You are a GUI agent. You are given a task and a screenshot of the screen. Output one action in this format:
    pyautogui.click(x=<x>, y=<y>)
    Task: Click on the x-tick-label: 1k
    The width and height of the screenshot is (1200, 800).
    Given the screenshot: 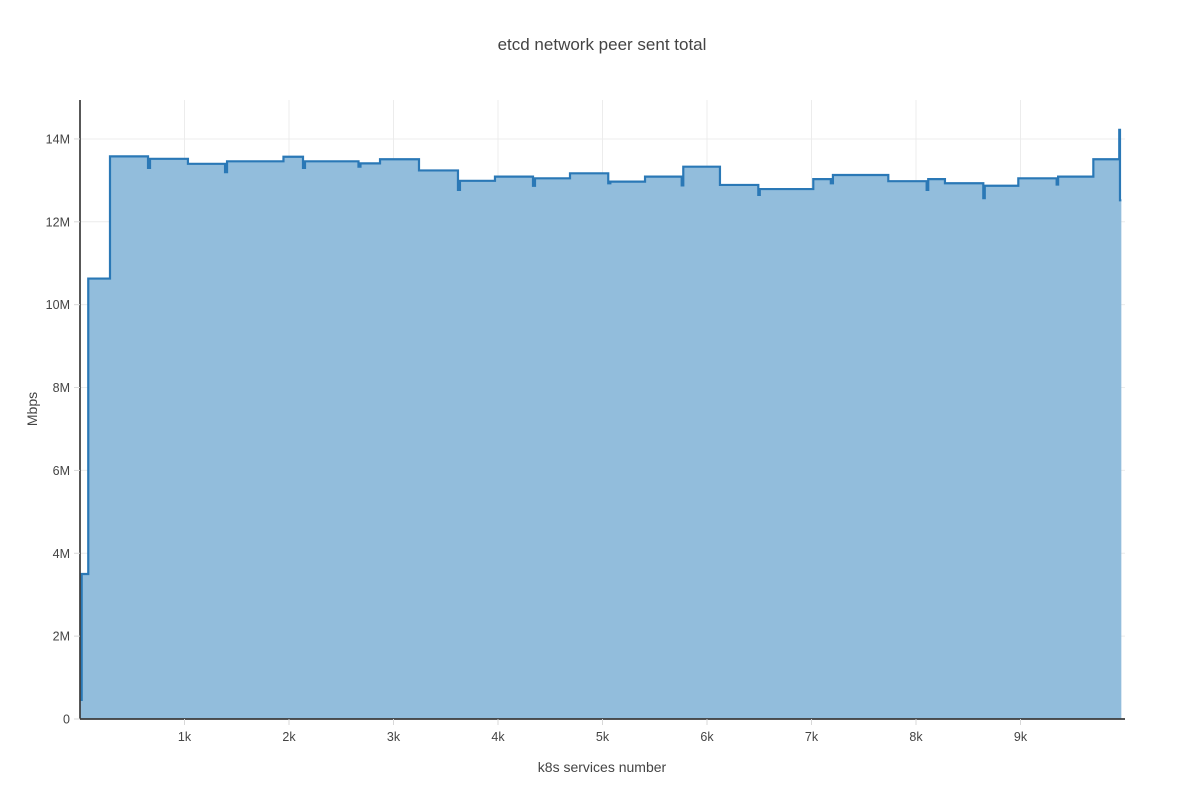 What is the action you would take?
    pyautogui.click(x=185, y=737)
    